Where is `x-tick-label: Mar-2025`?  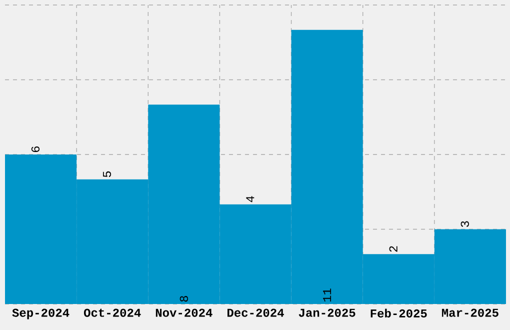
x-tick-label: Mar-2025 is located at coordinates (470, 312).